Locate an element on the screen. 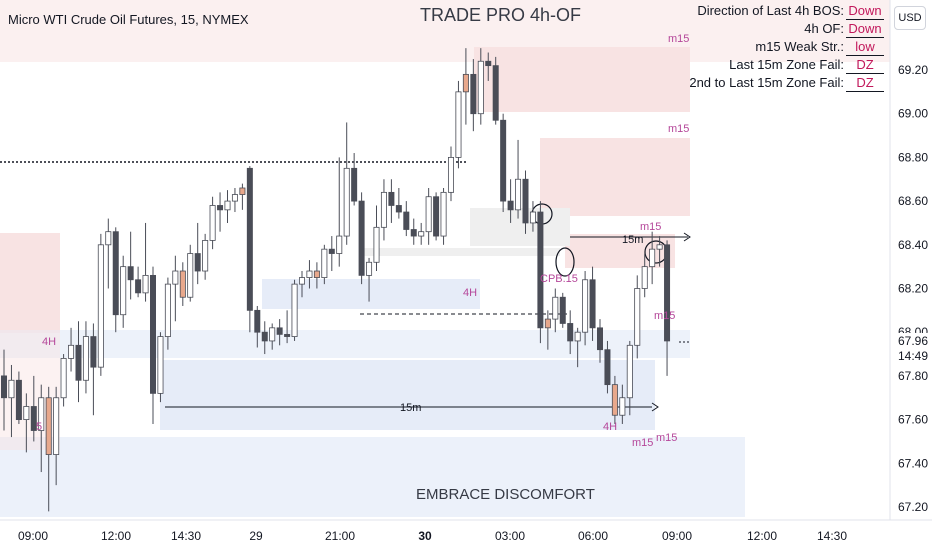 This screenshot has width=932, height=550. countdown-label: 14:49 is located at coordinates (913, 356).